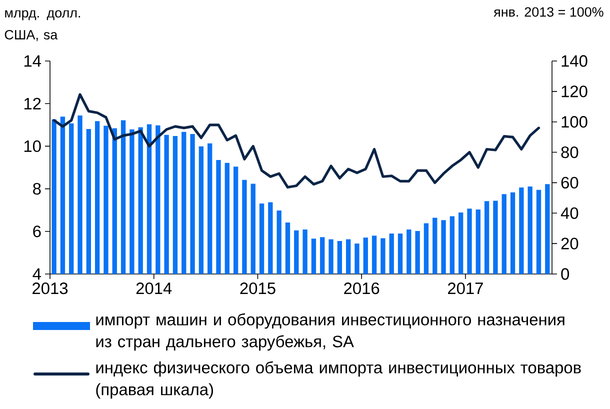 The image size is (610, 409). Describe the element at coordinates (258, 288) in the screenshot. I see `x-tick-label: 2015` at that location.